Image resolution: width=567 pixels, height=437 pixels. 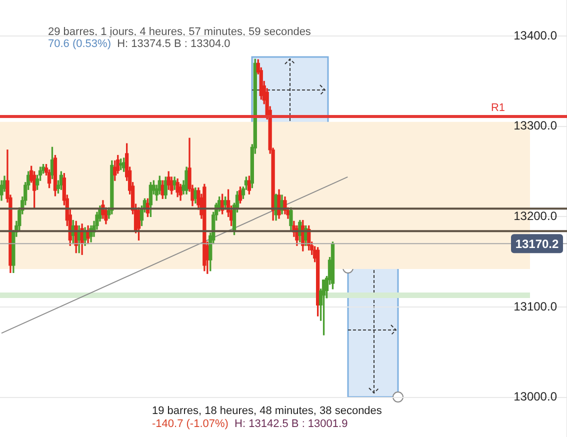 I want to click on annotation: 29 barres, 1 jours, 4 heures, 57 minutes, 59 secondes, so click(x=179, y=32).